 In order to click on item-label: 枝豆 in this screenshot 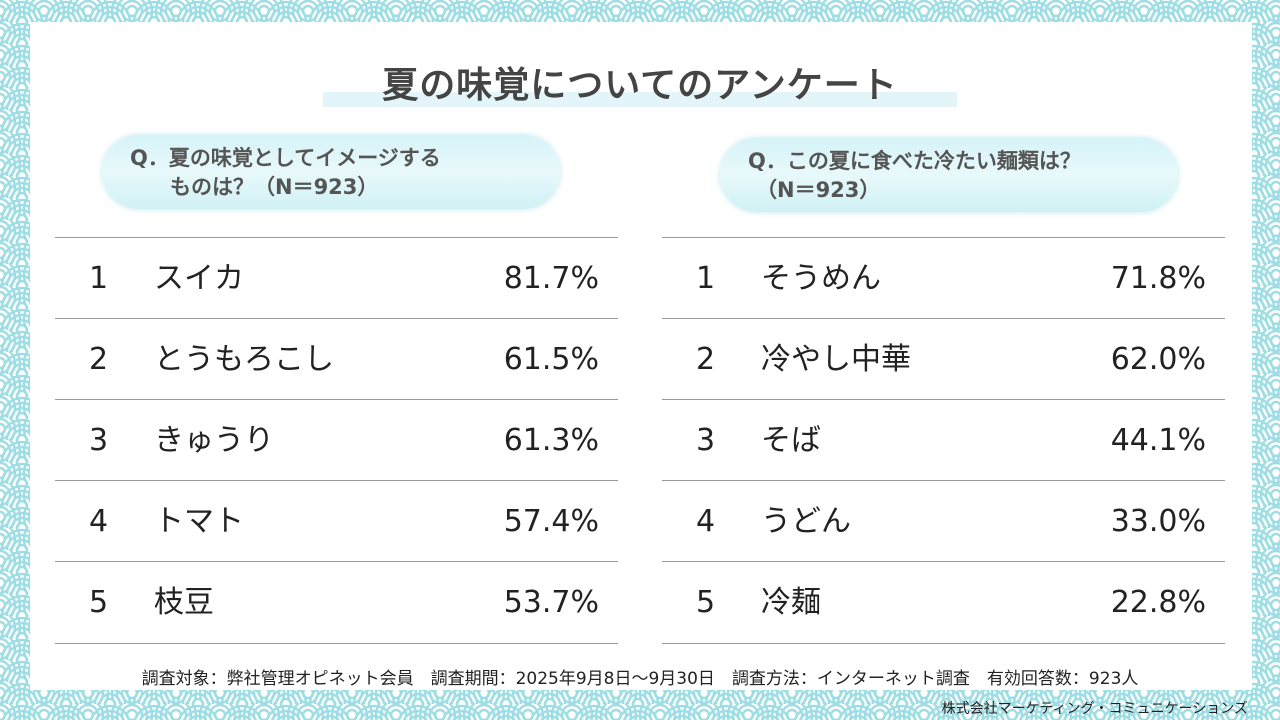, I will do `click(184, 602)`.